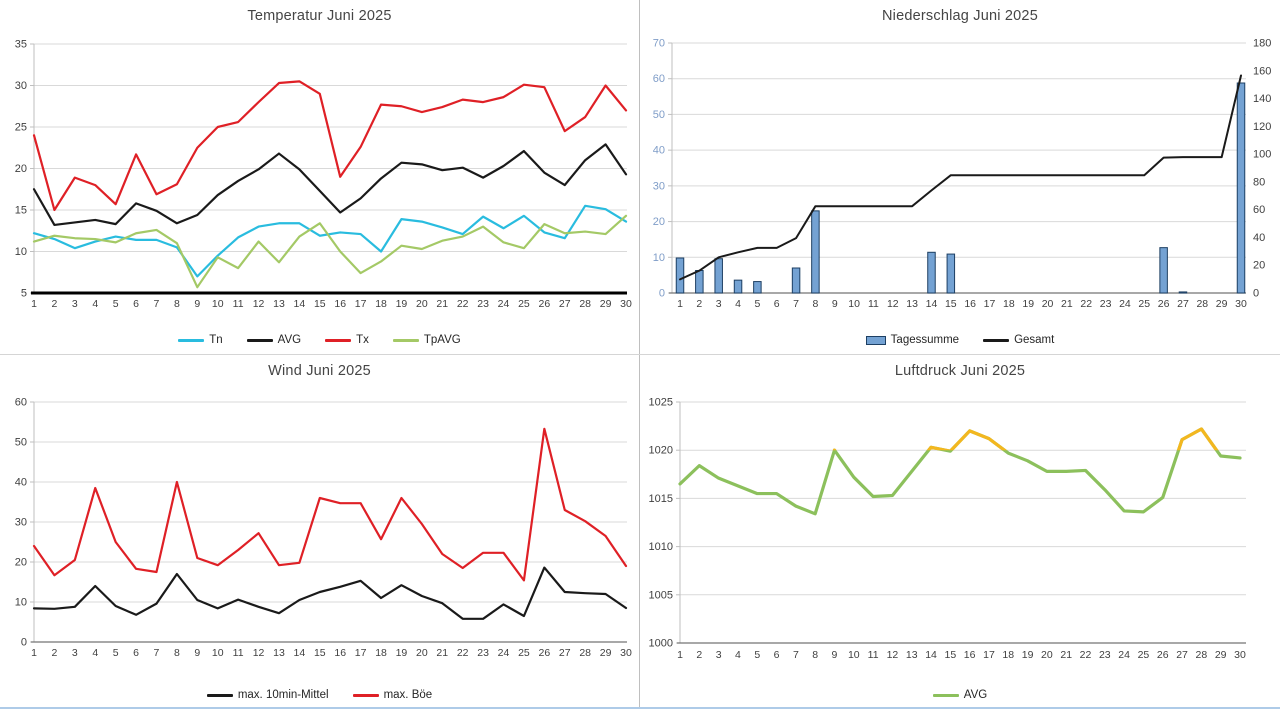 The image size is (1280, 709). What do you see at coordinates (338, 340) in the screenshot?
I see `tx-line-swatch` at bounding box center [338, 340].